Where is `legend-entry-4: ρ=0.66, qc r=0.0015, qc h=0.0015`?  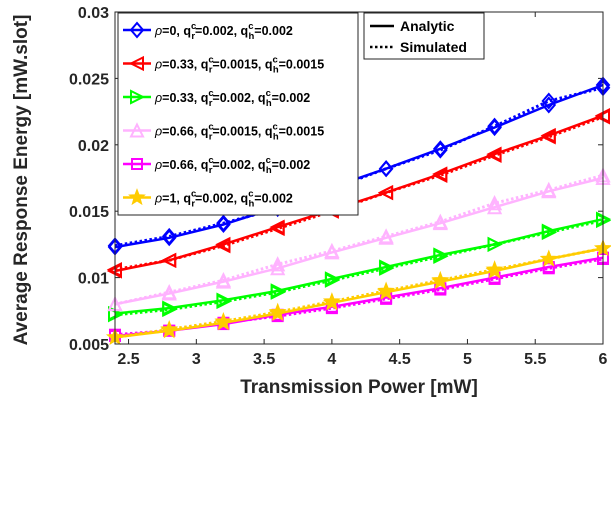 legend-entry-4: ρ=0.66, qc r=0.0015, qc h=0.0015 is located at coordinates (223, 132).